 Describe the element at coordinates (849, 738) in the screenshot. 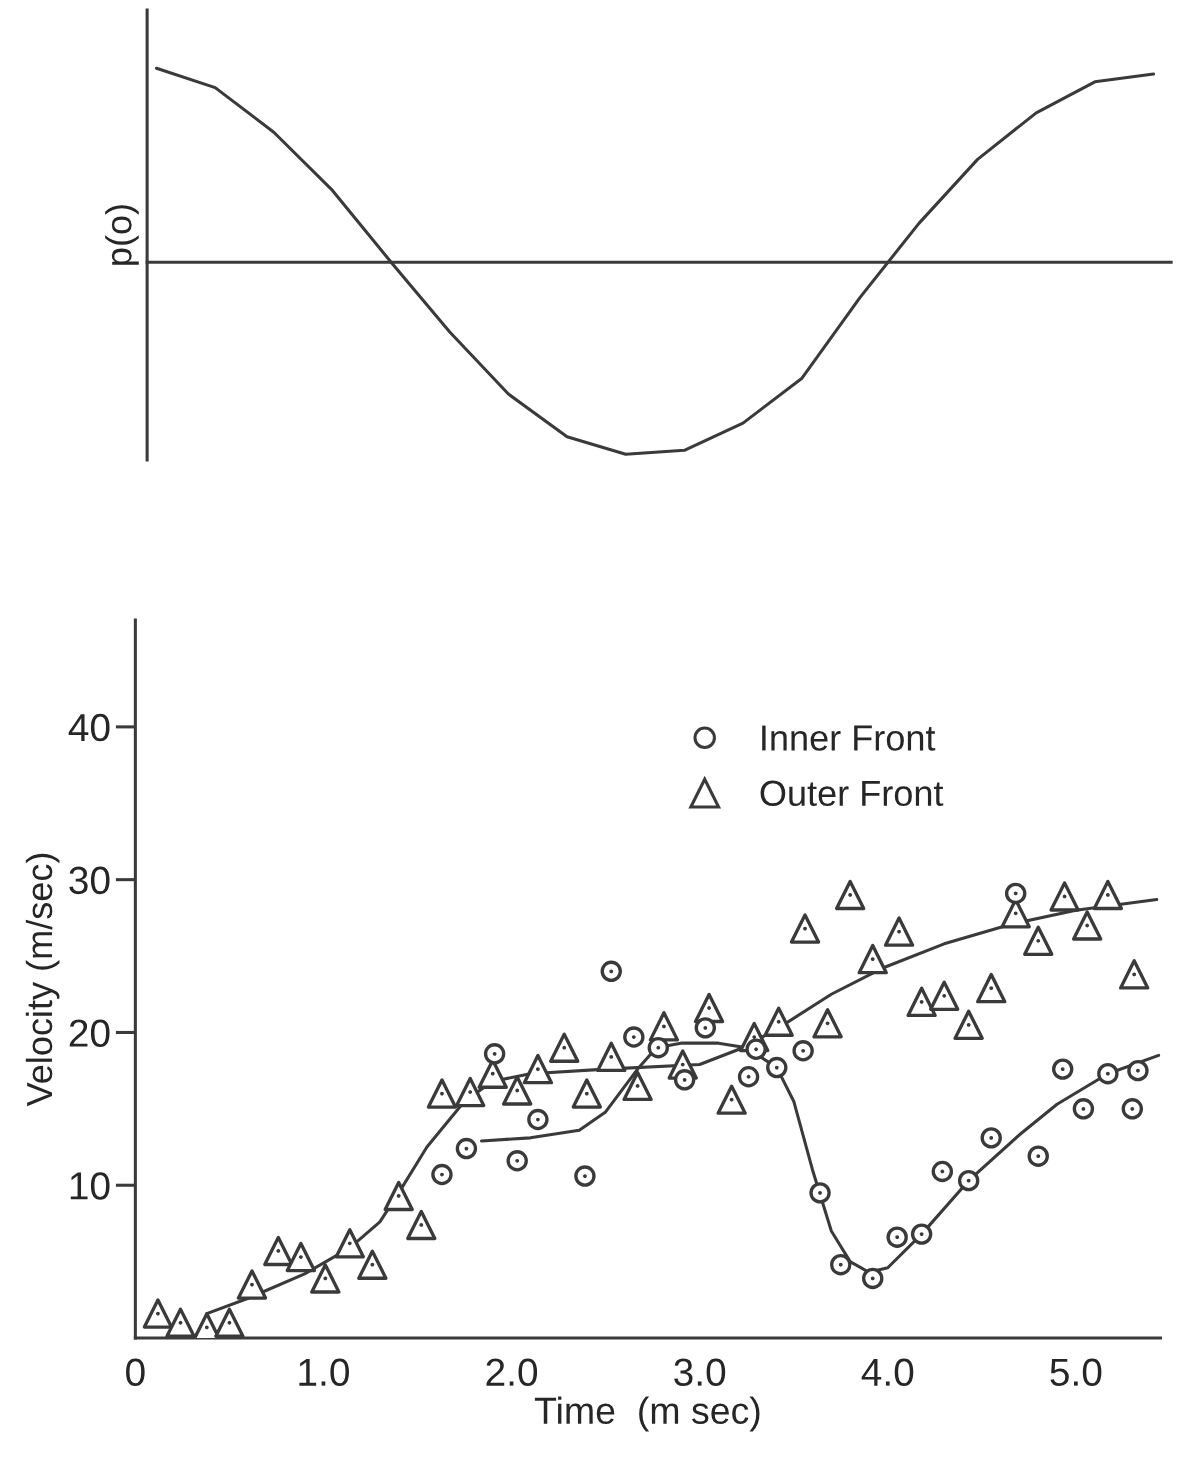

I see `legend-label: Inner Front` at that location.